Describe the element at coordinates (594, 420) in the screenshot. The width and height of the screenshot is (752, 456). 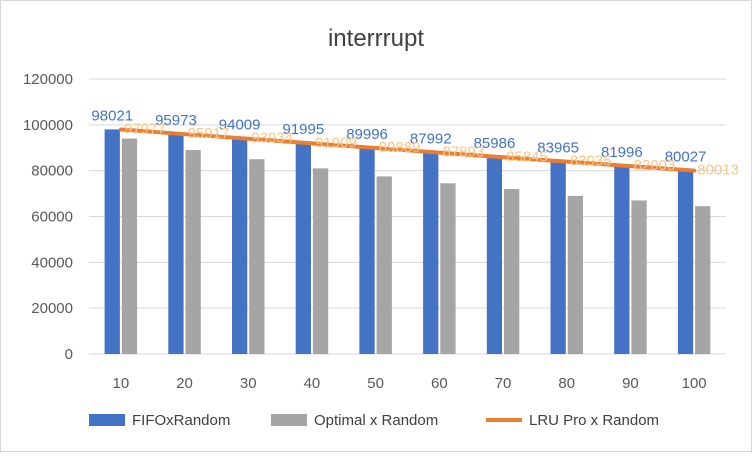
I see `legend-label: LRU Pro x Random` at that location.